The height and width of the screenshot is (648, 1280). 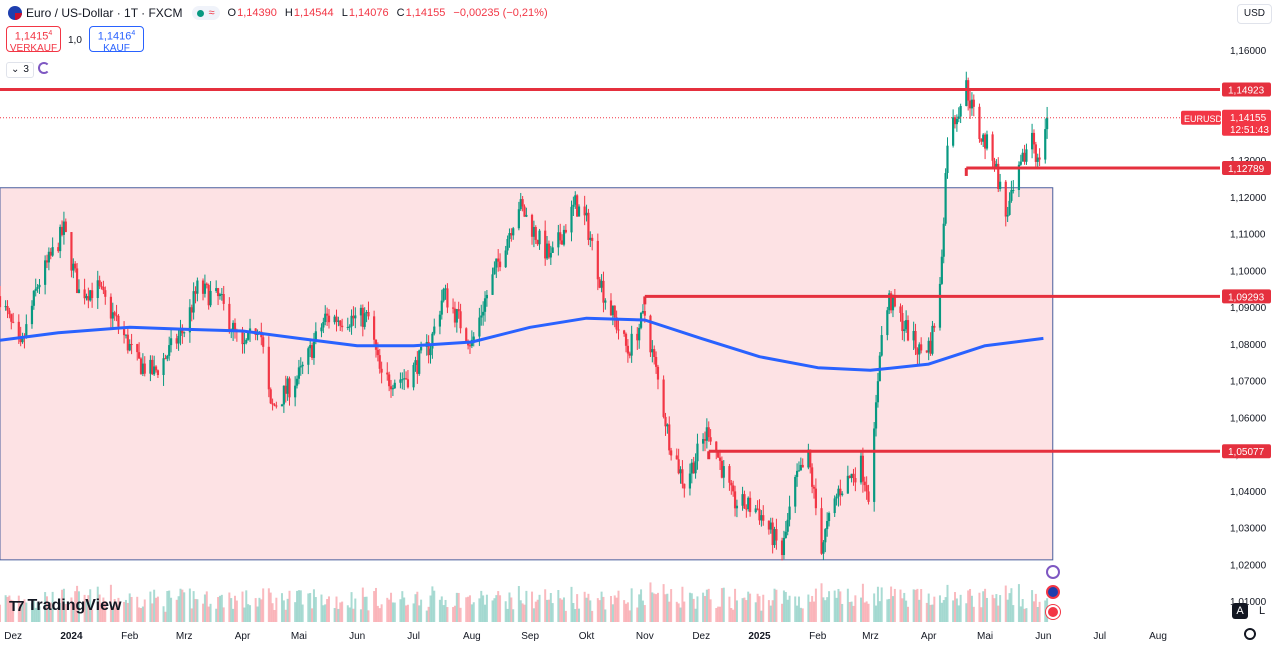 I want to click on time-tick-label: Jul, so click(x=1099, y=636).